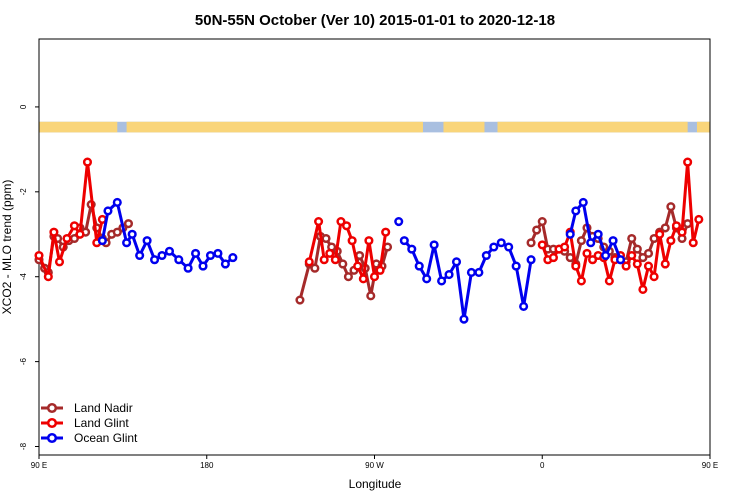 The height and width of the screenshot is (500, 750). What do you see at coordinates (375, 484) in the screenshot?
I see `x-axis-label: Longitude` at bounding box center [375, 484].